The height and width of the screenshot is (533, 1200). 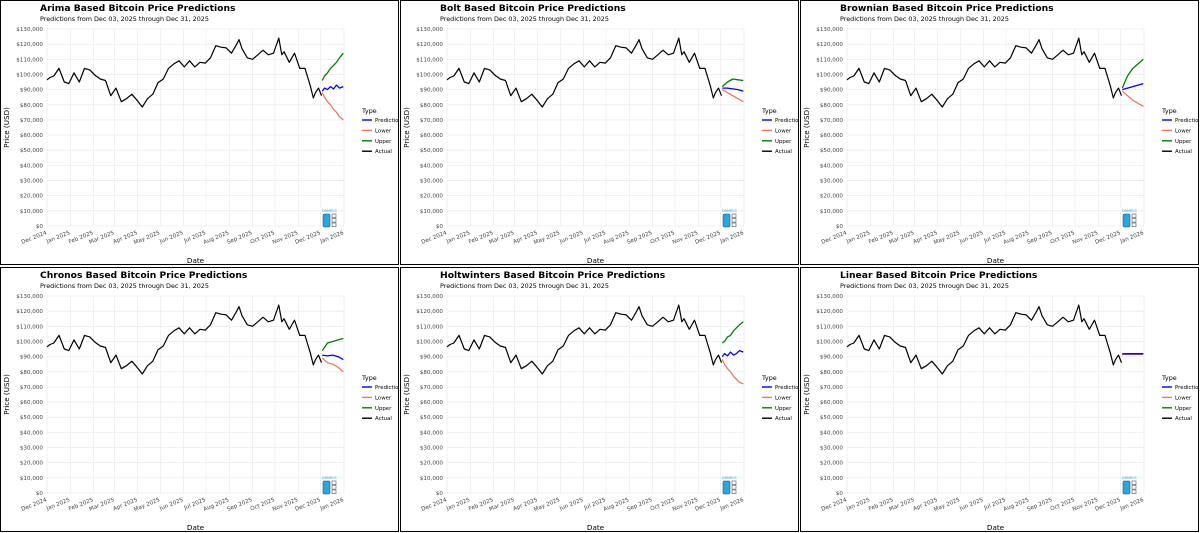 What do you see at coordinates (939, 275) in the screenshot?
I see `chart-title: Linear Based Bitcoin Price Predictions` at bounding box center [939, 275].